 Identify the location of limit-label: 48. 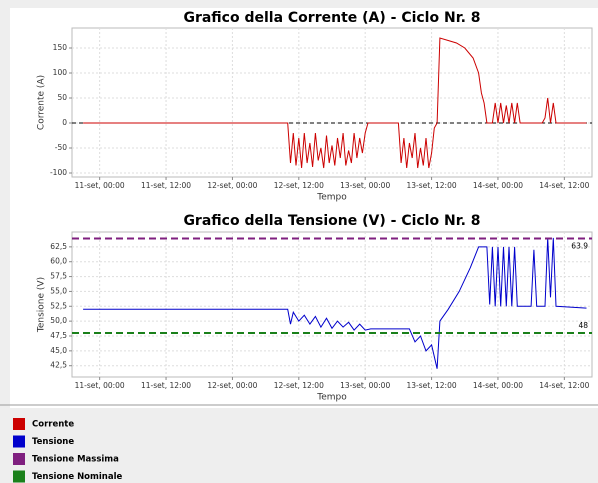
(583, 325).